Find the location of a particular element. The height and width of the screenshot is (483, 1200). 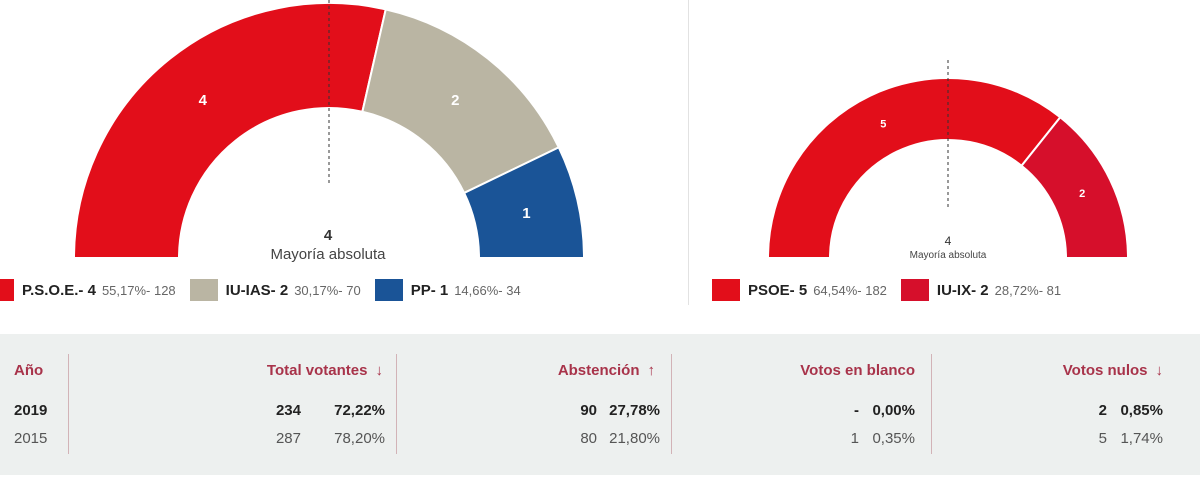

legend-item: P.S.O.E.- 4 55,17%- 128 is located at coordinates (88, 290).